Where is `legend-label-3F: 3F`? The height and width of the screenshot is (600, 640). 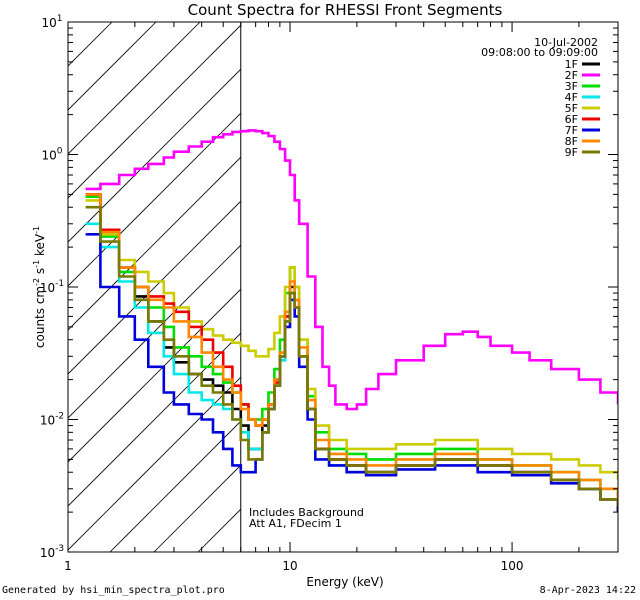 legend-label-3F: 3F is located at coordinates (571, 86).